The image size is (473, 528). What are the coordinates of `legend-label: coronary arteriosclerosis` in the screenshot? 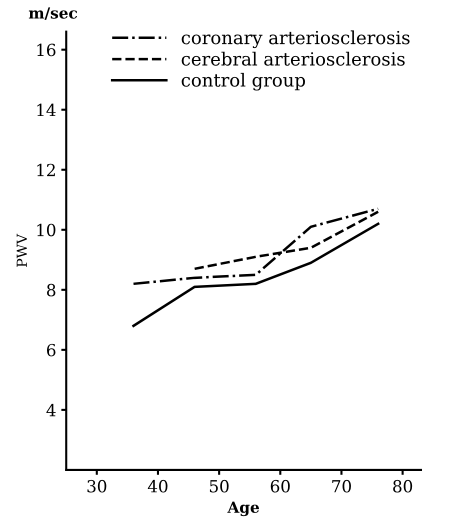 It's located at (296, 39).